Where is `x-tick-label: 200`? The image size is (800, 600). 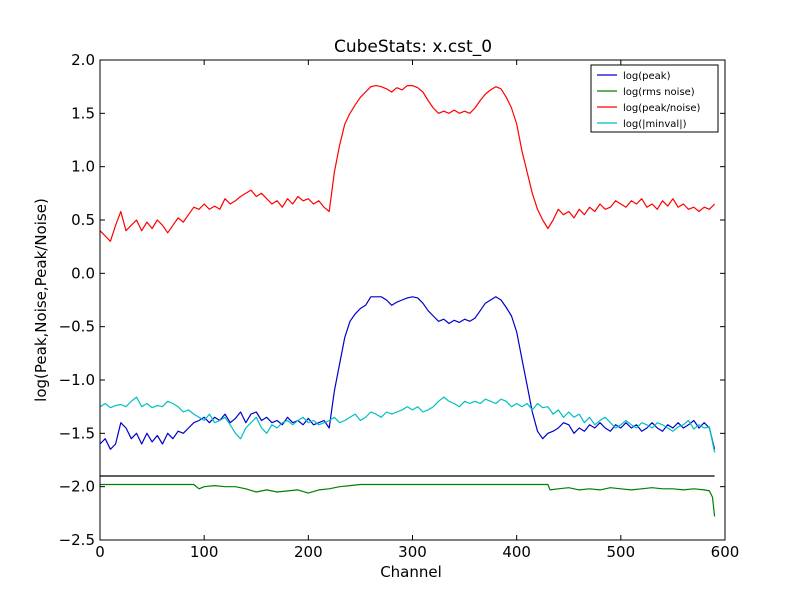
x-tick-label: 200 is located at coordinates (308, 552).